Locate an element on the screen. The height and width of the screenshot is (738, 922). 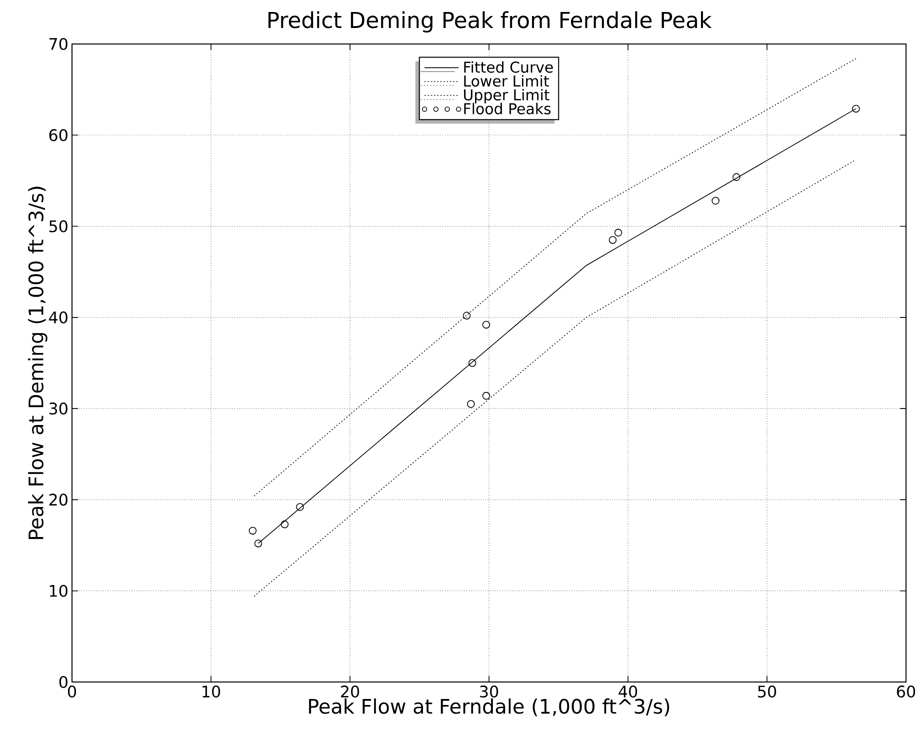
legend-label: Flood Peaks is located at coordinates (507, 108).